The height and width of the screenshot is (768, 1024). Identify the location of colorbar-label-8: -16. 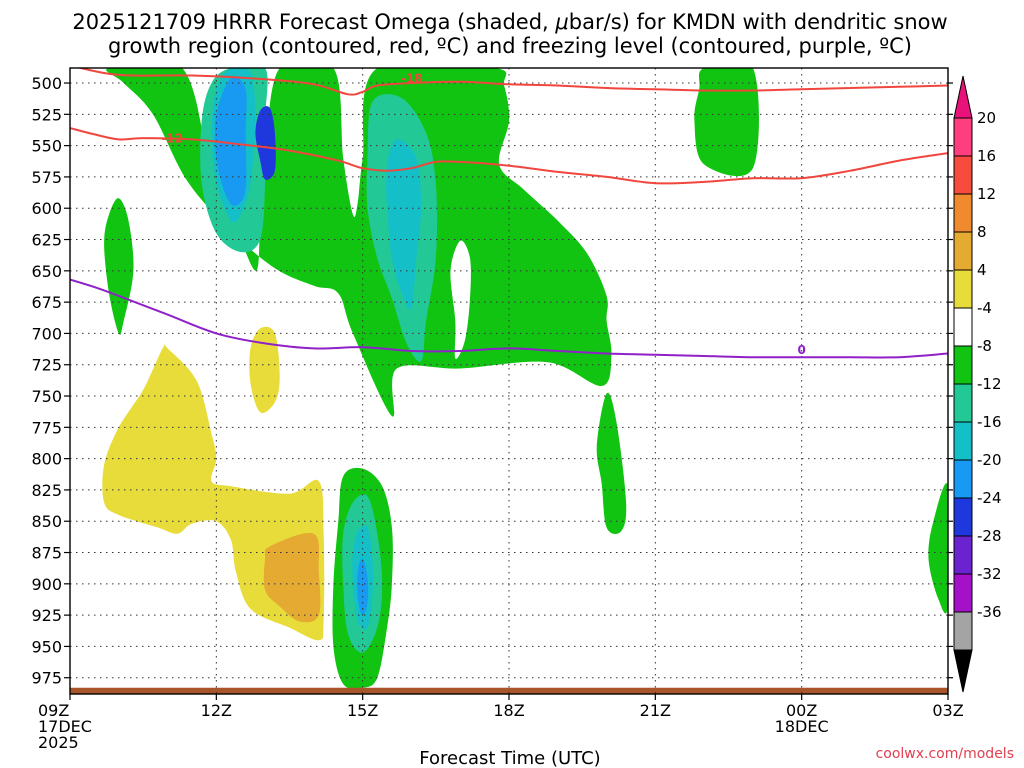
(989, 422).